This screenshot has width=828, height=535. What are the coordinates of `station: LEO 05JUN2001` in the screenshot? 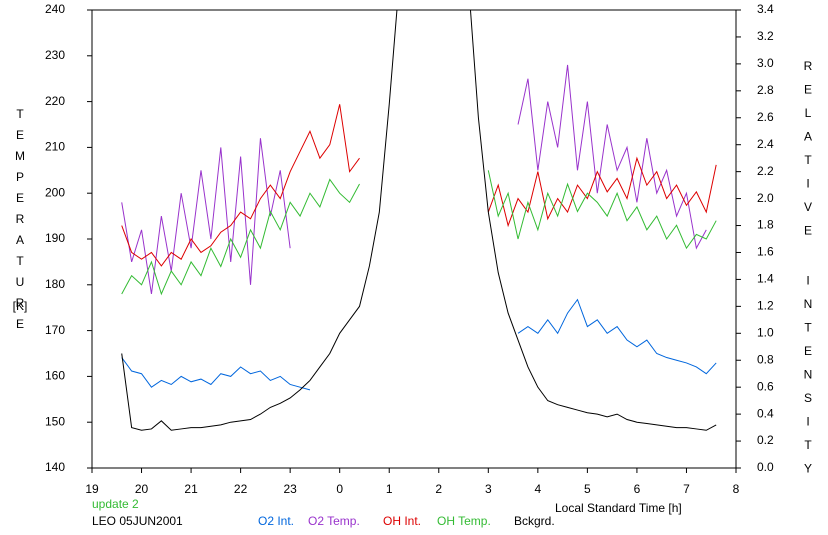 It's located at (137, 521).